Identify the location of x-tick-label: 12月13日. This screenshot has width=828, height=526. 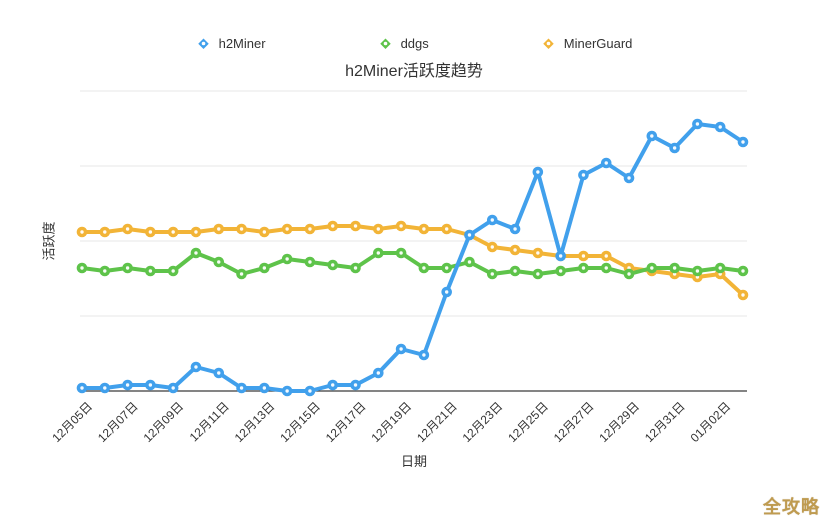
(255, 422).